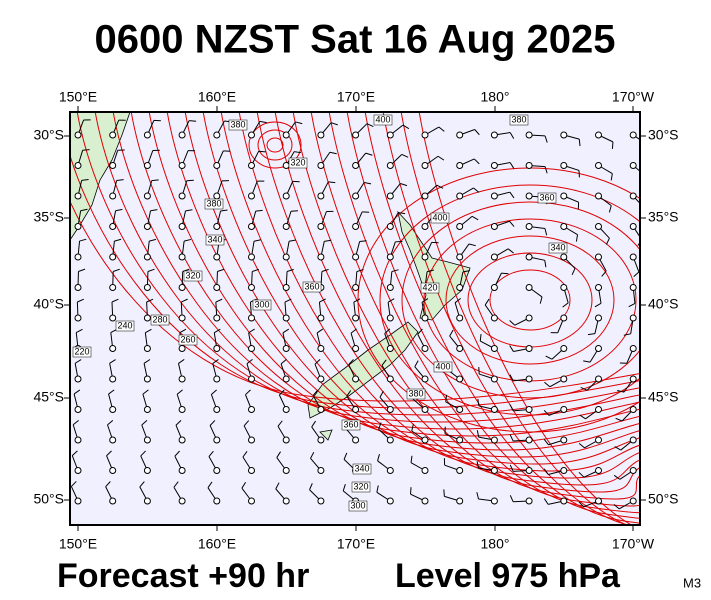  Describe the element at coordinates (217, 97) in the screenshot. I see `lon-label-top: 160°E` at that location.